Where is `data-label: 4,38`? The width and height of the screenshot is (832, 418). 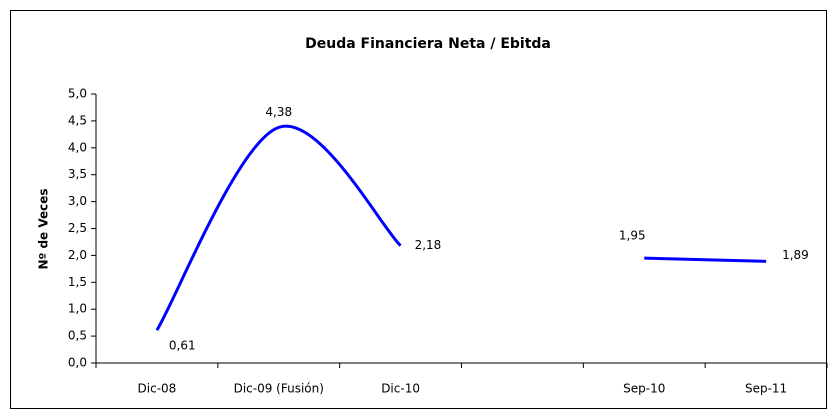 data-label: 4,38 is located at coordinates (278, 112).